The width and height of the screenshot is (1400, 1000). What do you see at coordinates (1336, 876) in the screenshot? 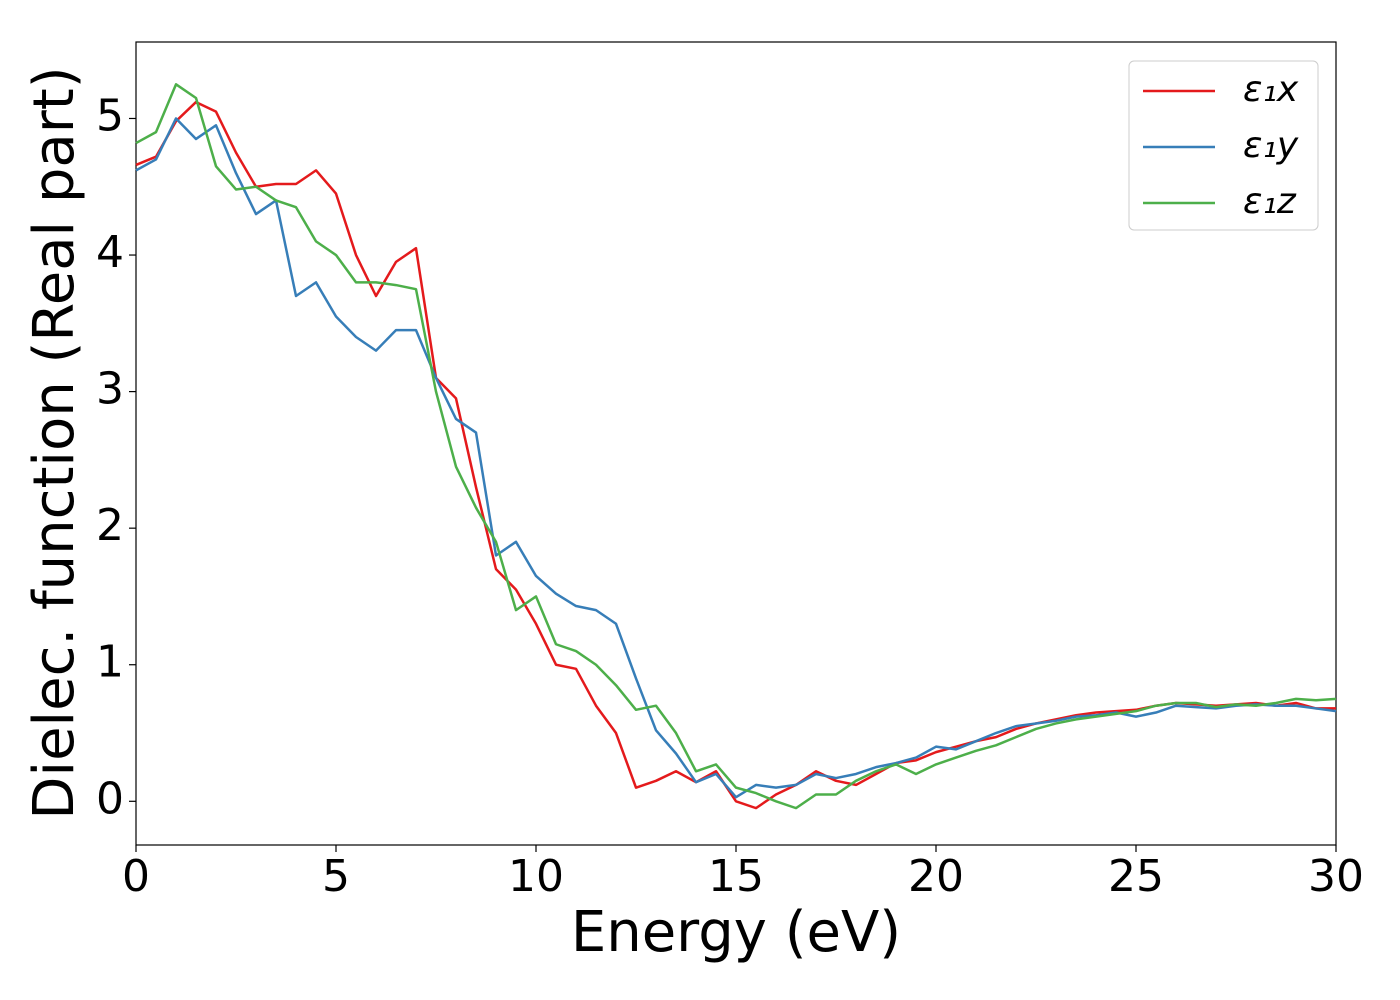
I see `x-tick-label: 30` at bounding box center [1336, 876].